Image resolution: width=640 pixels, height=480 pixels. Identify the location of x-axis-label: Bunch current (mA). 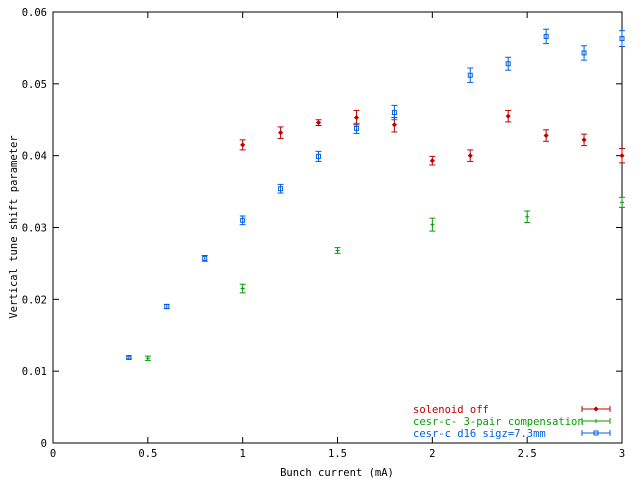
(337, 473).